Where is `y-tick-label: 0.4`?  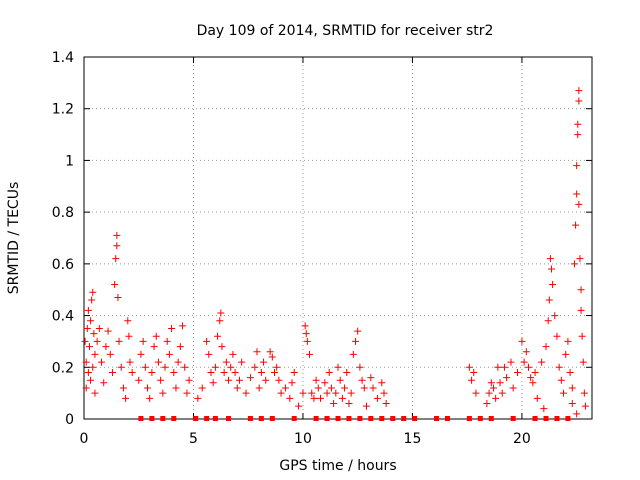 y-tick-label: 0.4 is located at coordinates (63, 317).